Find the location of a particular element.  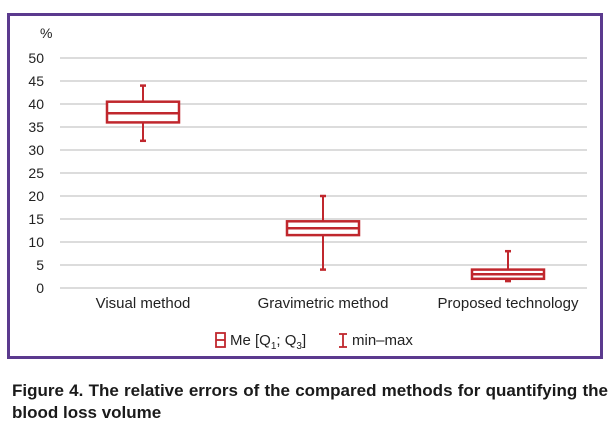

y-tick-label: 10 is located at coordinates (36, 242).